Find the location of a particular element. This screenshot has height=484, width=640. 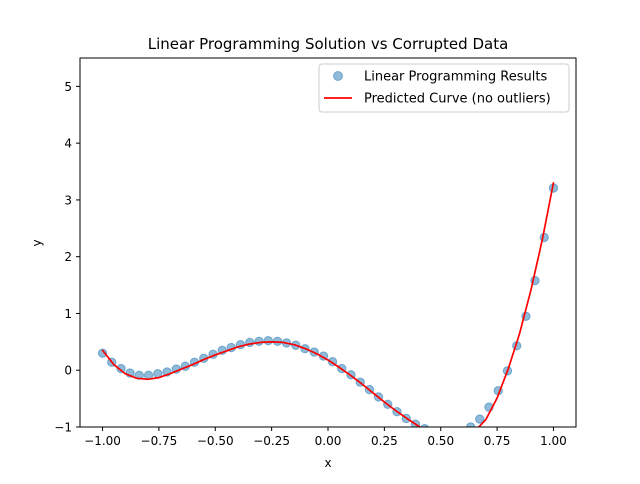

x-tick-label: −0.25 is located at coordinates (271, 441).